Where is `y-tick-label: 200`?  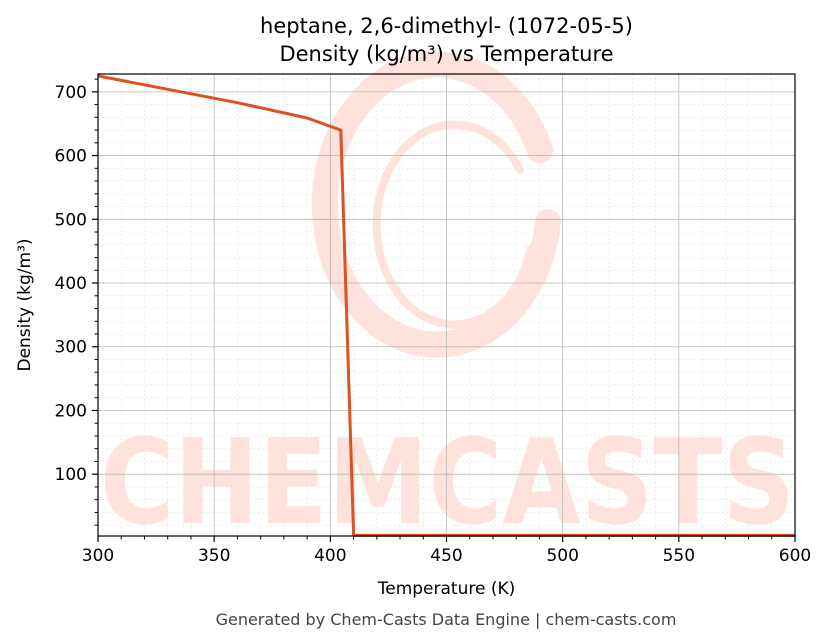 y-tick-label: 200 is located at coordinates (71, 411).